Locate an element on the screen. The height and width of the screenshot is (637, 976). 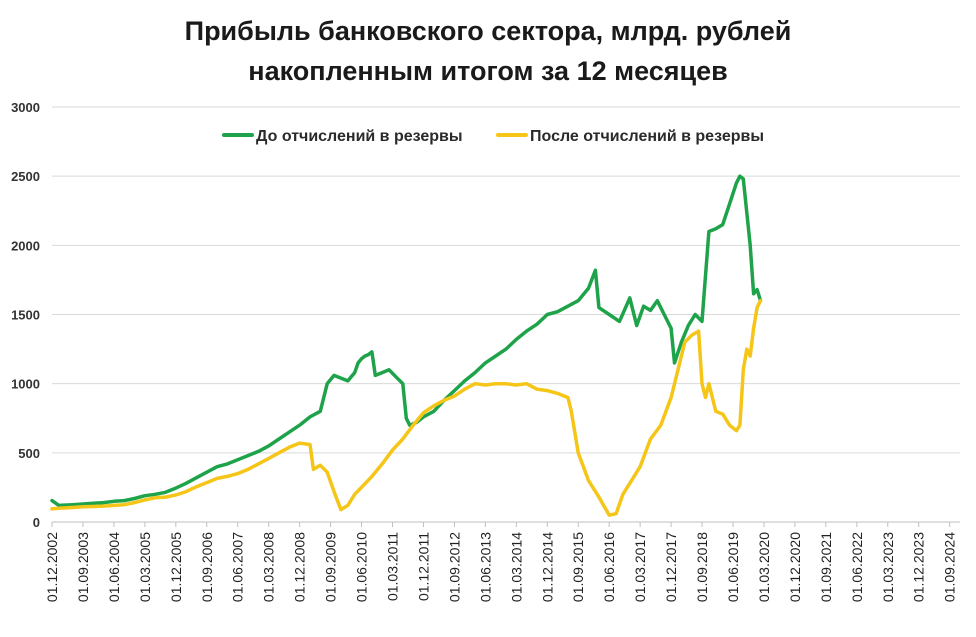
x-tick-label: 01.09.2006 is located at coordinates (207, 567).